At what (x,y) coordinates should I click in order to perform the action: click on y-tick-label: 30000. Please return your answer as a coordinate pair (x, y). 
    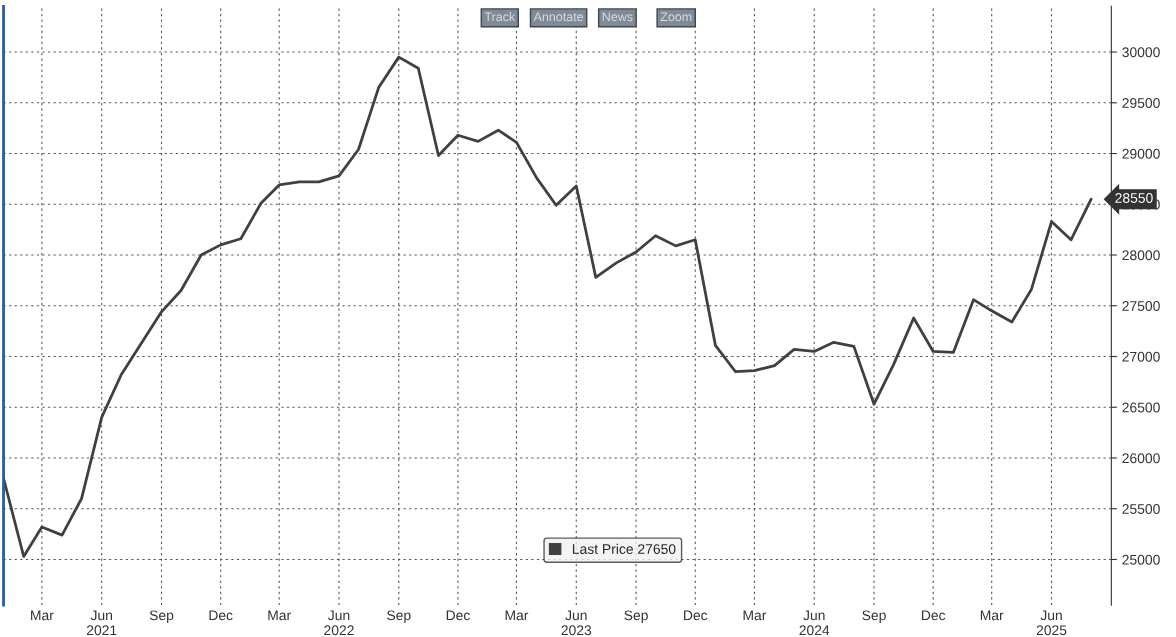
    Looking at the image, I should click on (1141, 52).